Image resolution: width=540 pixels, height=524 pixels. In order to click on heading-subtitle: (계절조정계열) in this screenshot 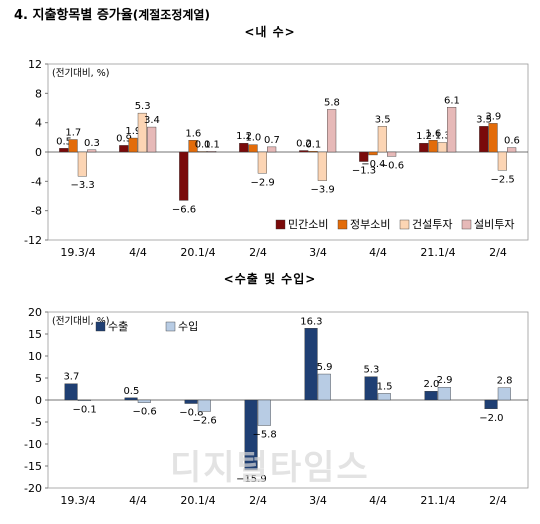, I will do `click(171, 15)`.